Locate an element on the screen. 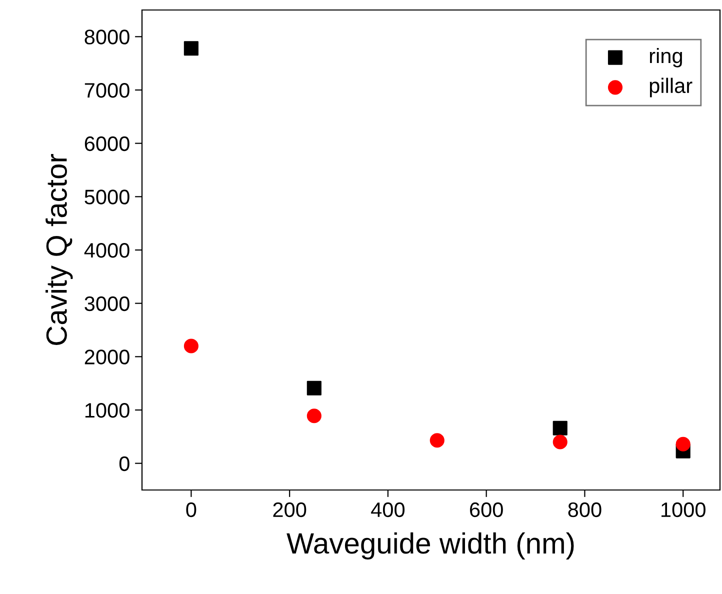  x-tick-label: 600 is located at coordinates (486, 510).